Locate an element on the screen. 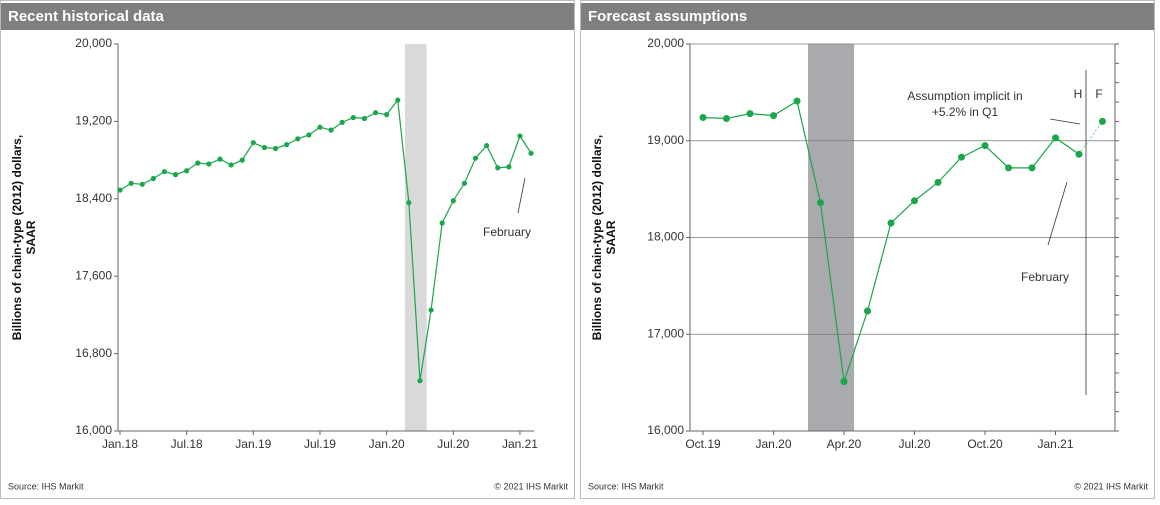 The height and width of the screenshot is (505, 1160). x-tick-label: Oct.20 is located at coordinates (985, 444).